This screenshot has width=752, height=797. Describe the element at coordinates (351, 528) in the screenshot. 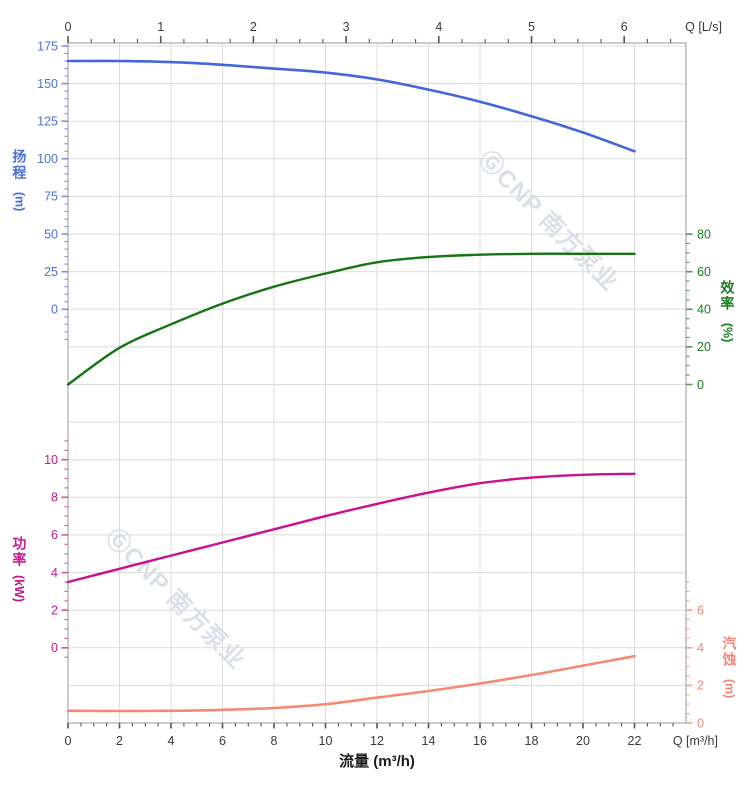

I see `power-curve` at that location.